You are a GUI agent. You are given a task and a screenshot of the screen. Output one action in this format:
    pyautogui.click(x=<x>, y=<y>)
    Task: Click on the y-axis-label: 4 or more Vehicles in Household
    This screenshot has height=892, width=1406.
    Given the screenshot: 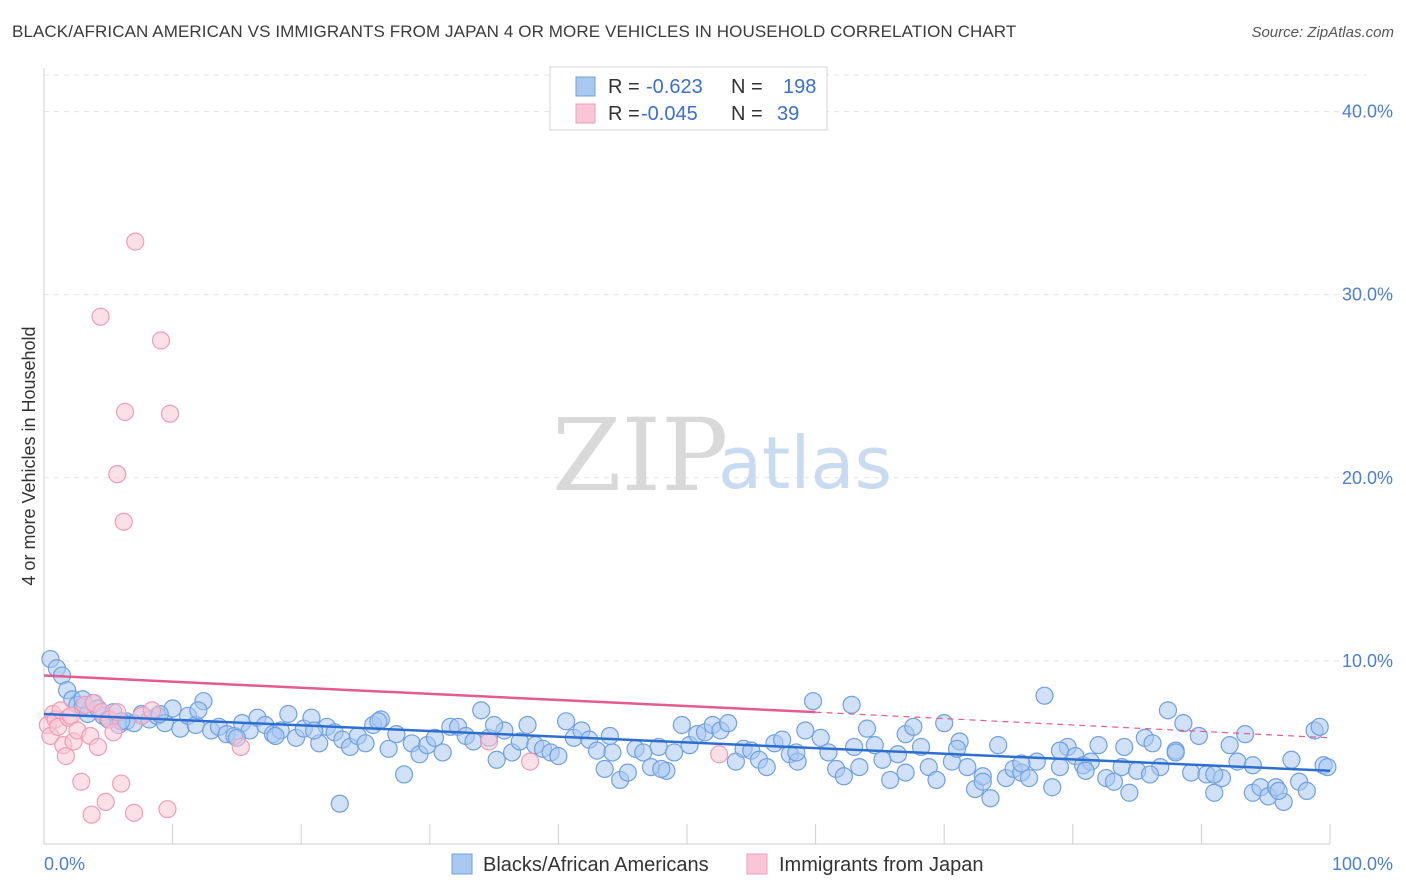 What is the action you would take?
    pyautogui.click(x=29, y=455)
    